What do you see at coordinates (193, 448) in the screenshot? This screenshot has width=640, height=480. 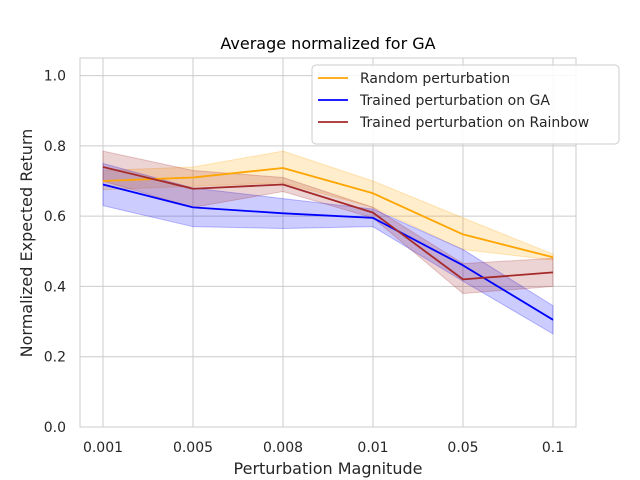 I see `x-tick-label: 0.005` at bounding box center [193, 448].